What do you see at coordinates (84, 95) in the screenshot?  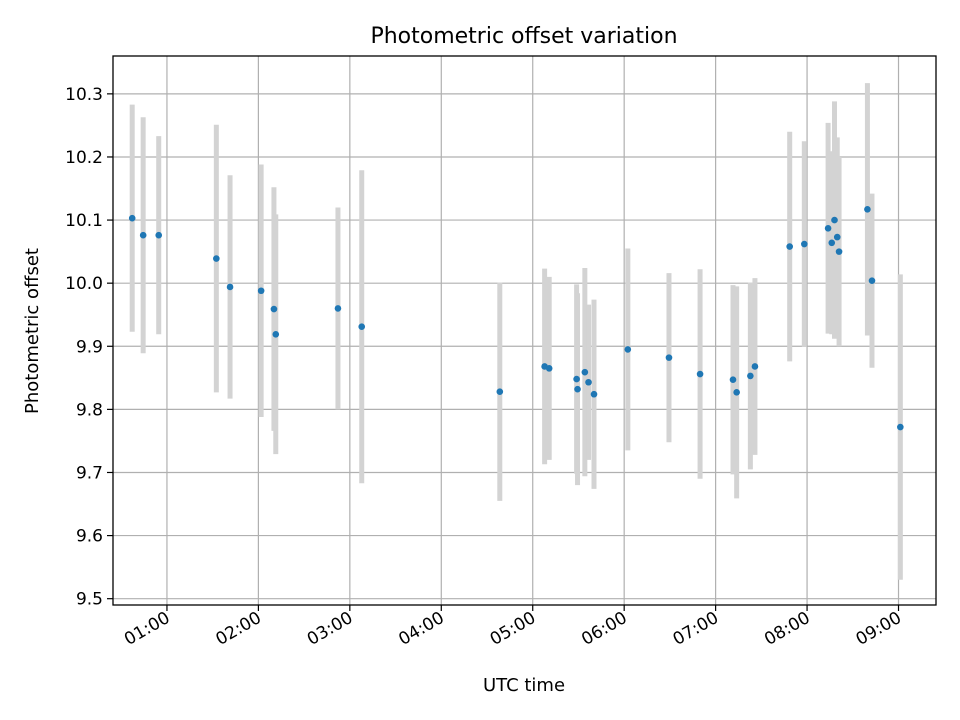 I see `y-tick-label: 10.3` at bounding box center [84, 95].